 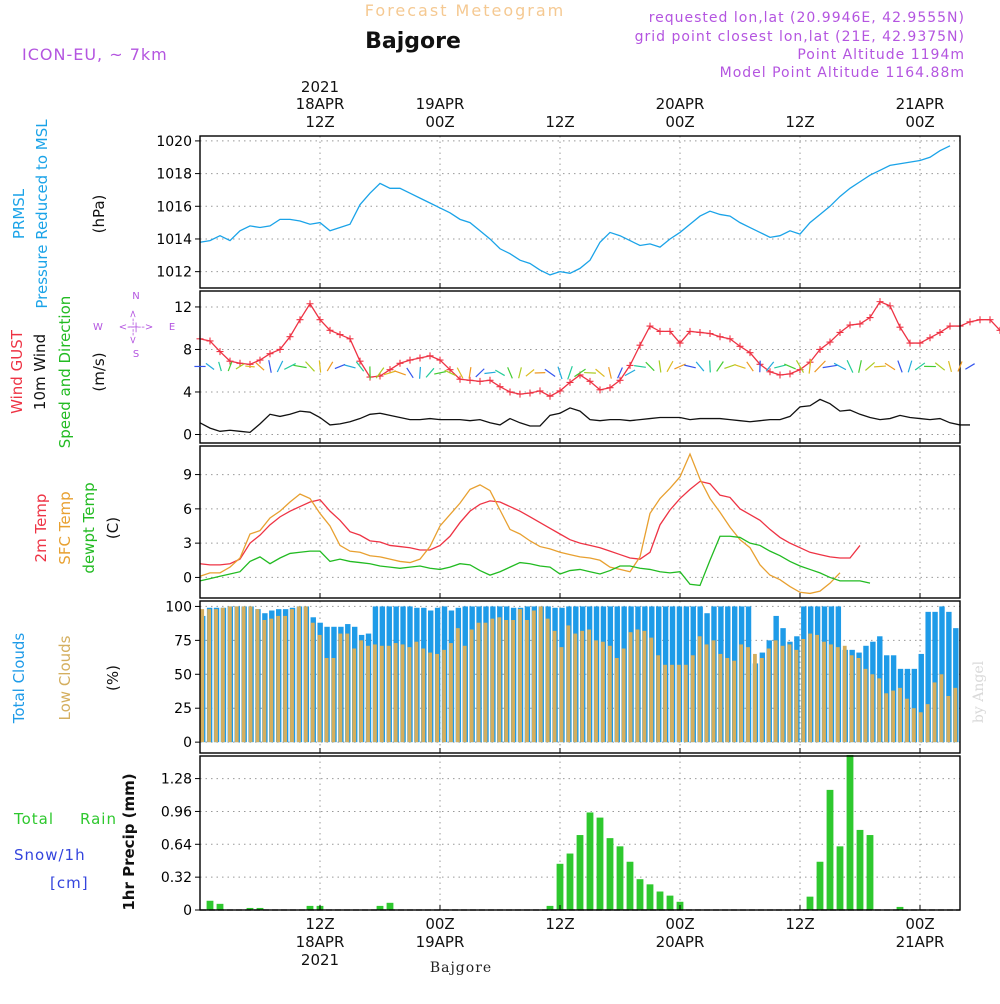 What do you see at coordinates (680, 942) in the screenshot?
I see `bottom-date-3: 20APR` at bounding box center [680, 942].